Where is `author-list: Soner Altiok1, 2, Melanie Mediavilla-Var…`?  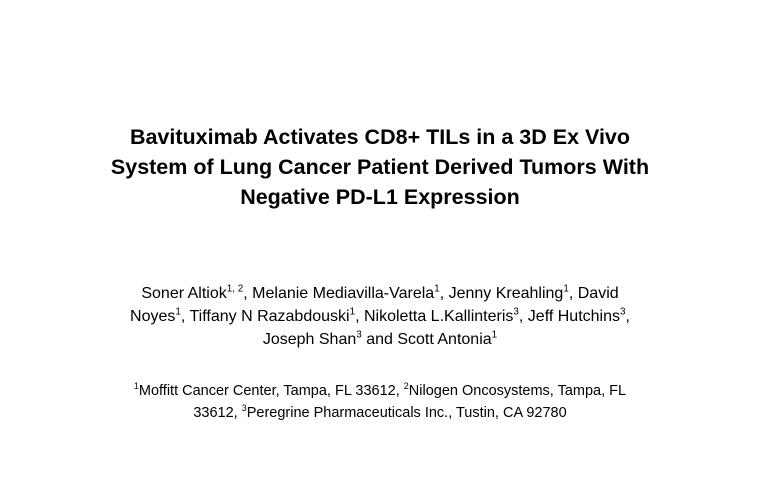 author-list: Soner Altiok1, 2, Melanie Mediavilla-Var… is located at coordinates (380, 316).